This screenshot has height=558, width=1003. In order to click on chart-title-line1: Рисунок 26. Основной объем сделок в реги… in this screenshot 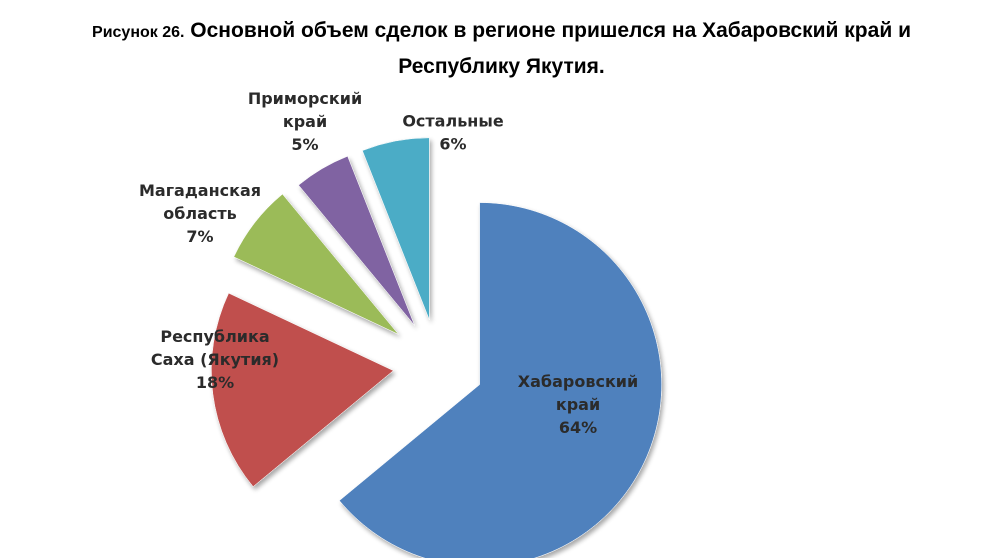, I will do `click(501, 32)`.